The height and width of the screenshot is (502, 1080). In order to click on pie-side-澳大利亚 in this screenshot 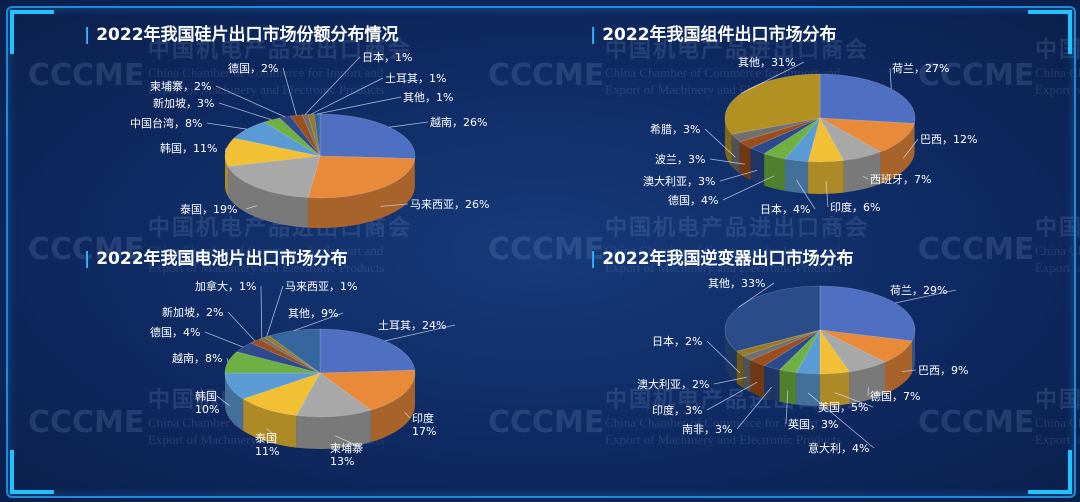, I will do `click(757, 167)`.